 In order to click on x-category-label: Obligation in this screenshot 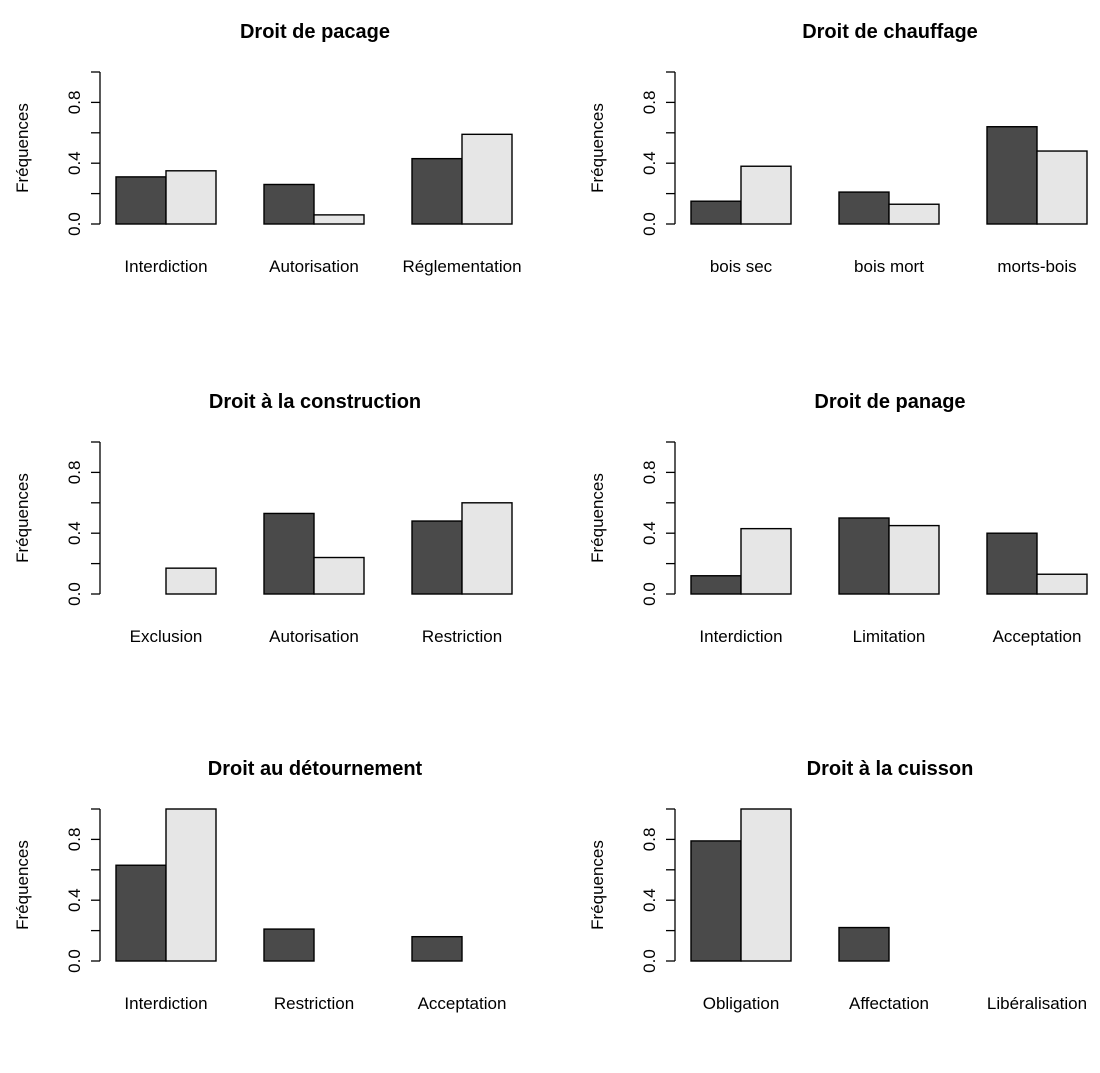, I will do `click(741, 1003)`.